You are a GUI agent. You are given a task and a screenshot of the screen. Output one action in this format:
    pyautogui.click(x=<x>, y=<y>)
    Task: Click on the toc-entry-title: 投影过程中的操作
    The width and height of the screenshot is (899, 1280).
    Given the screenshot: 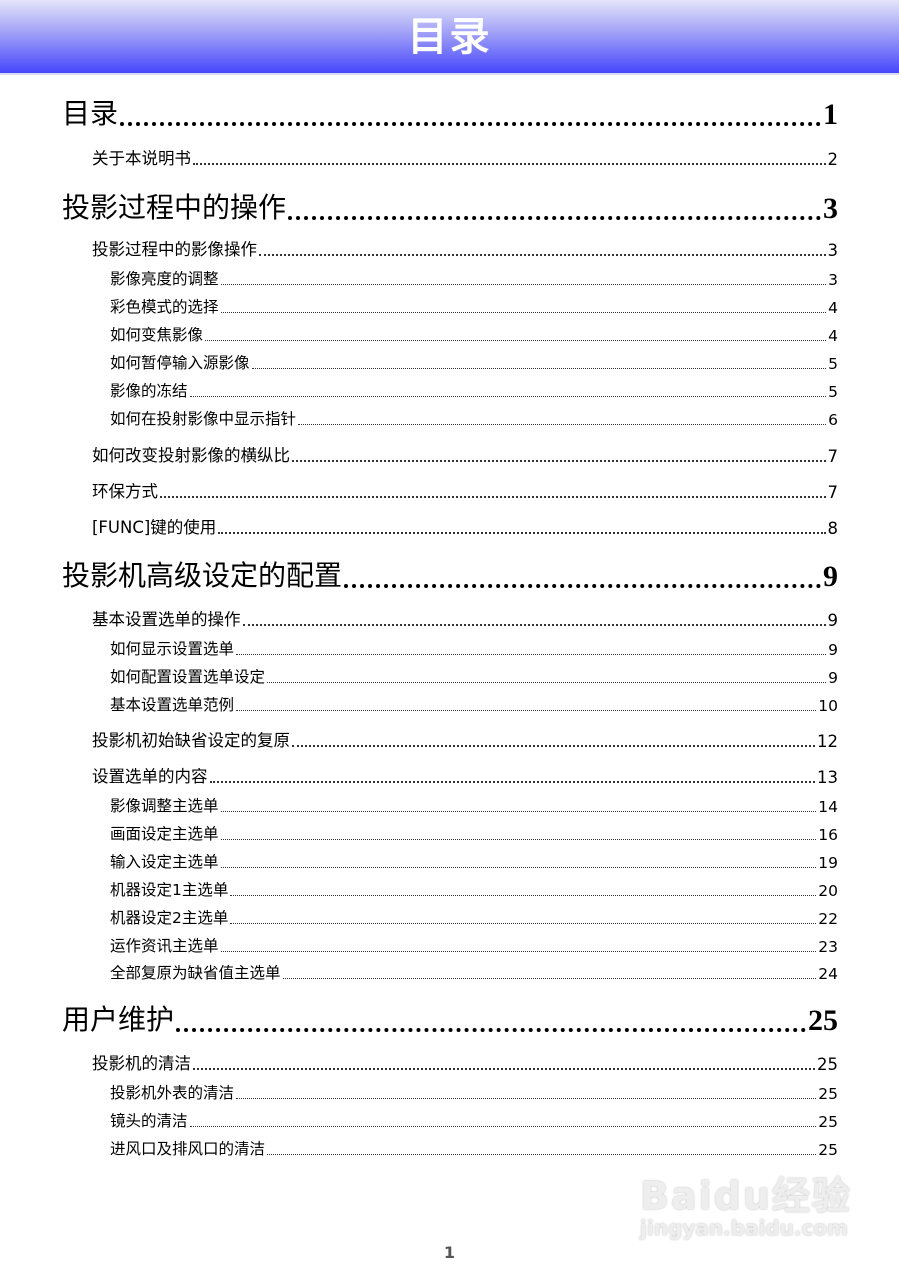 What is the action you would take?
    pyautogui.click(x=174, y=207)
    